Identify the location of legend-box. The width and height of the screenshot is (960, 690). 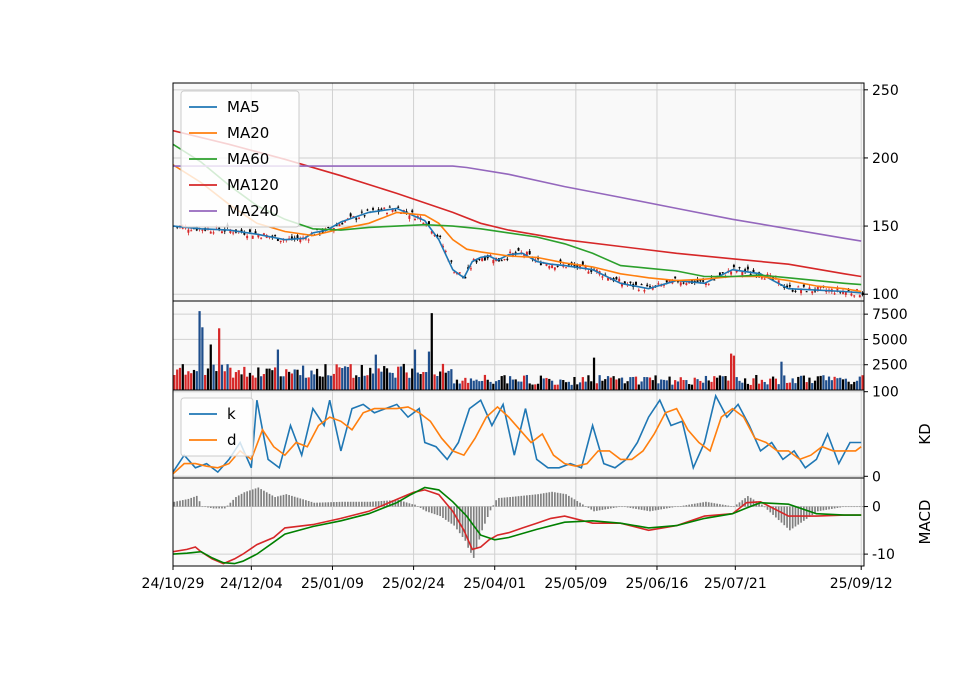
(240, 159).